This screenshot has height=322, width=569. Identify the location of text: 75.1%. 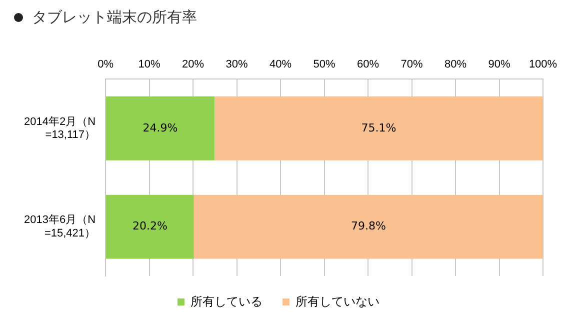
(378, 127).